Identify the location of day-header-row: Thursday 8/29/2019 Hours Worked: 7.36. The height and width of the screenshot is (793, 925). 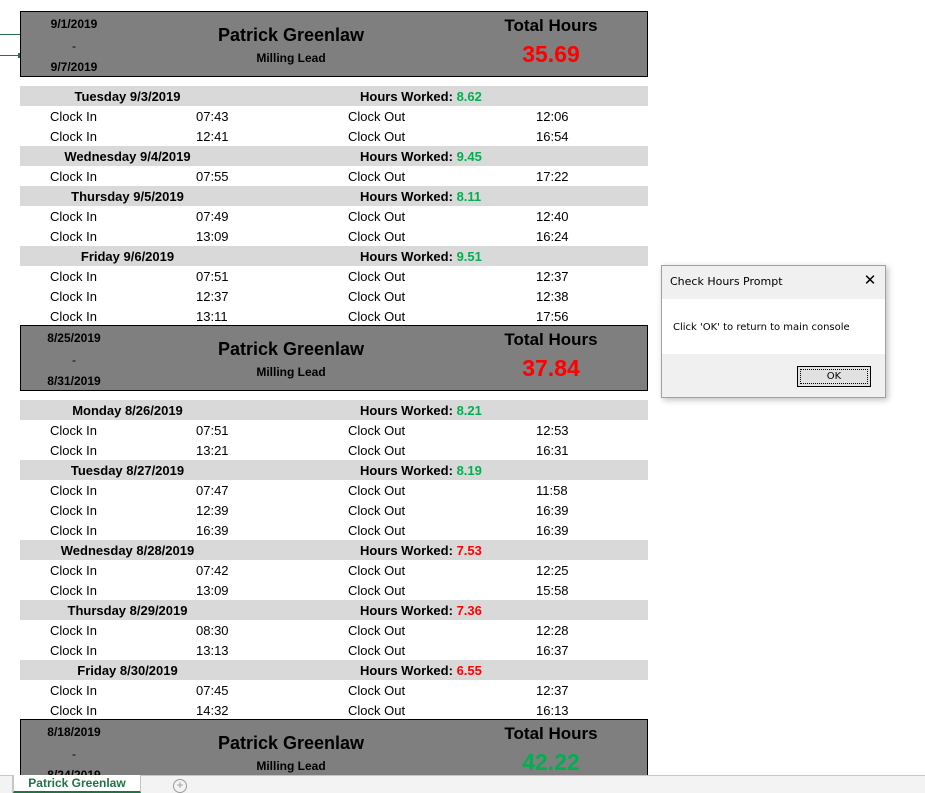
(334, 610).